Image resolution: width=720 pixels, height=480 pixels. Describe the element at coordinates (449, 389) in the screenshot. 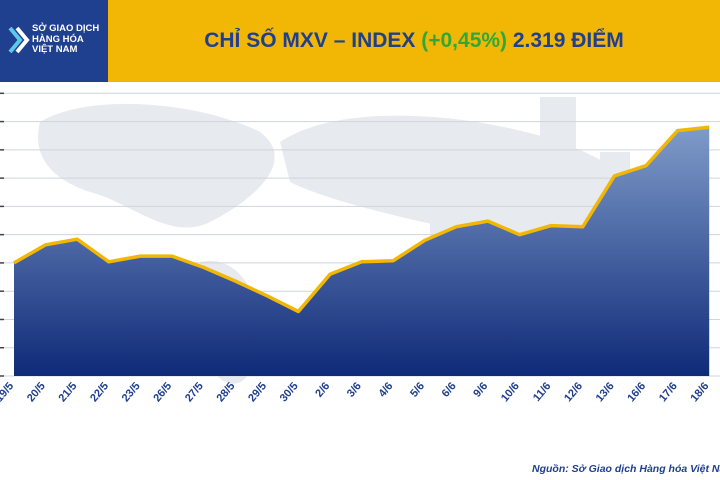

I see `x-tick-label: 6/6` at that location.